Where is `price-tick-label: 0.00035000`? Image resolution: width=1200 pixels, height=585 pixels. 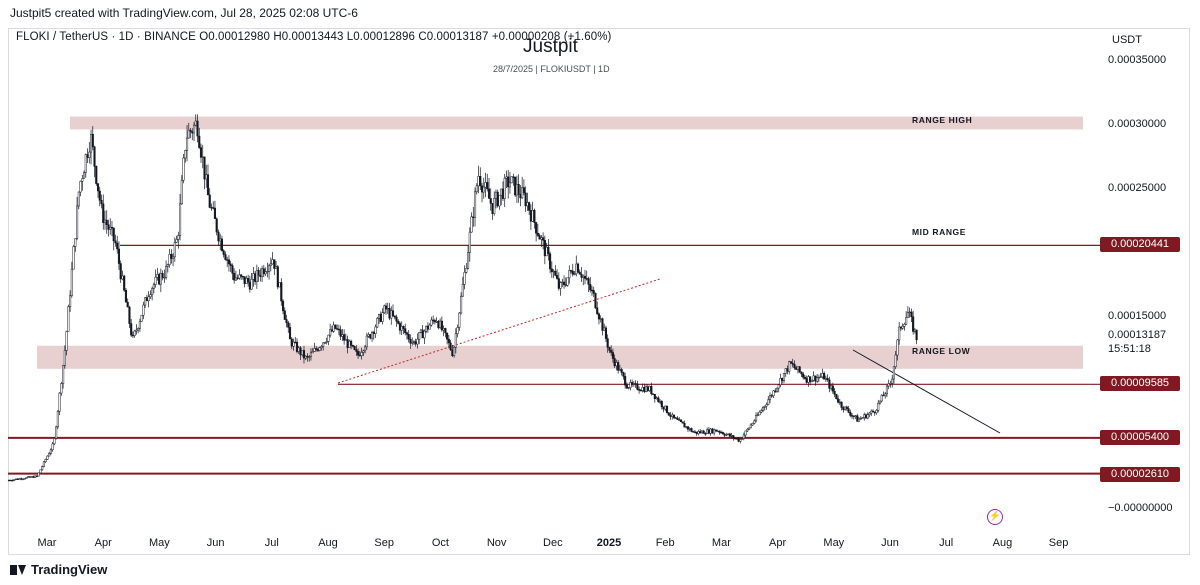
price-tick-label: 0.00035000 is located at coordinates (1137, 60).